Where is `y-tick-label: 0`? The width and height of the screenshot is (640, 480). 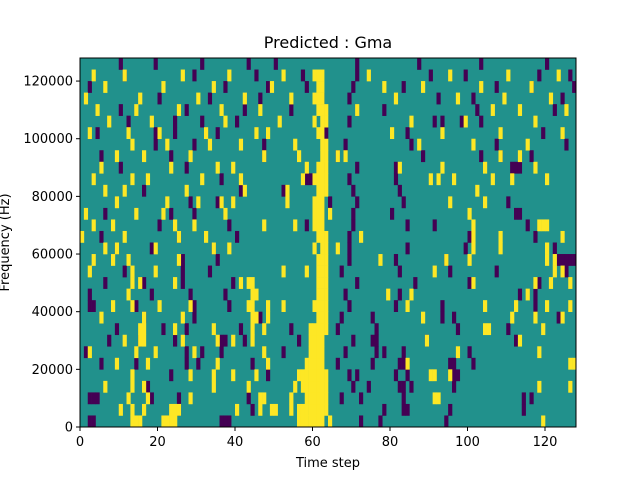
y-tick-label: 0 is located at coordinates (69, 428).